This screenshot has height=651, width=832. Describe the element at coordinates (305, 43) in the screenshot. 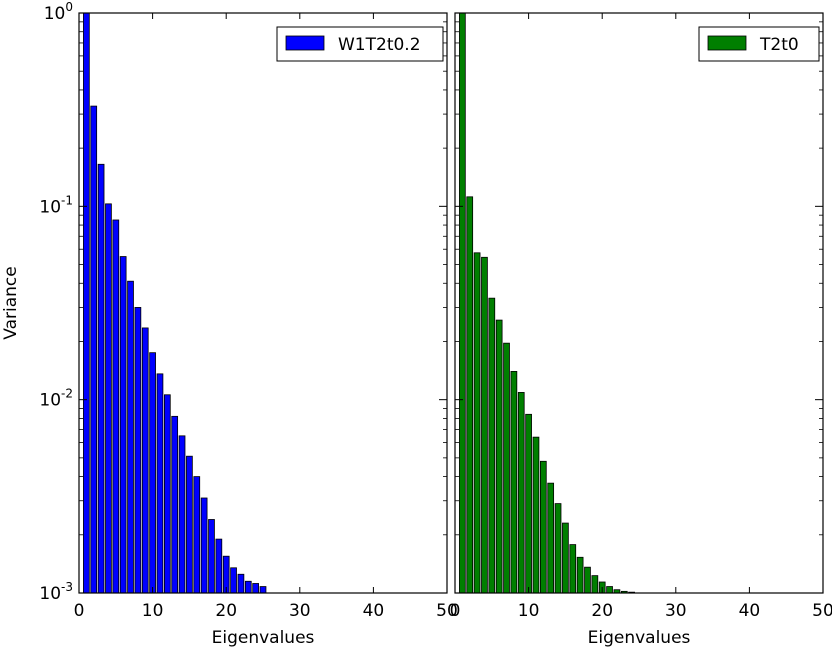

I see `left-legend-swatch` at that location.